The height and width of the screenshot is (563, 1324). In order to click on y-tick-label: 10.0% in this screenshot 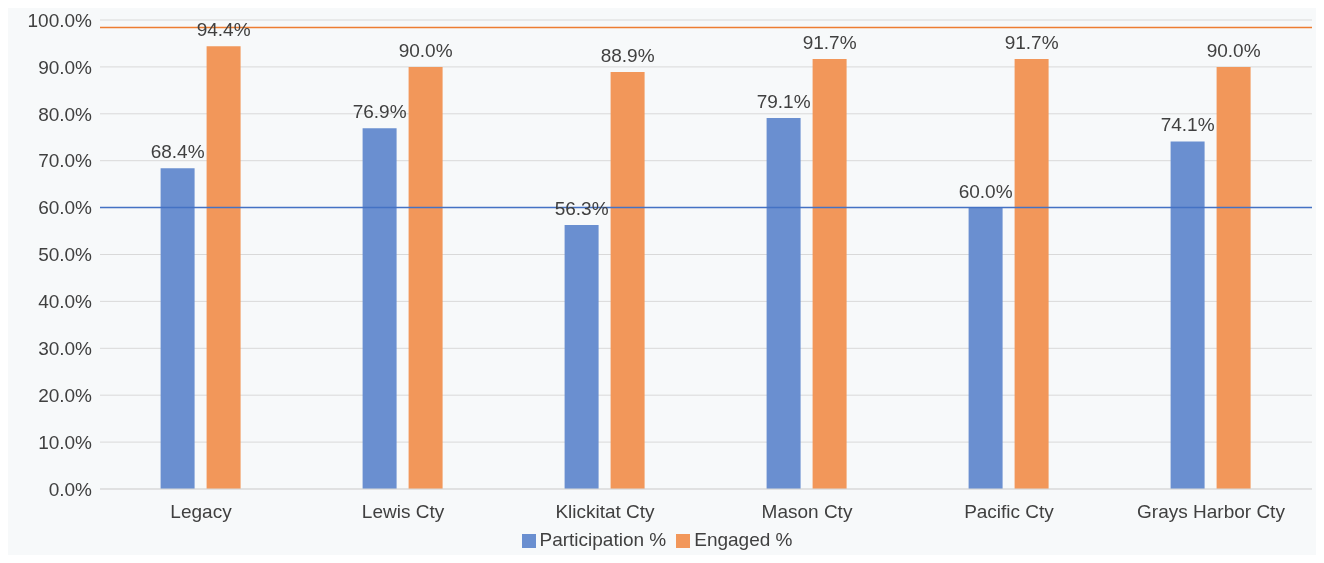, I will do `click(65, 442)`.